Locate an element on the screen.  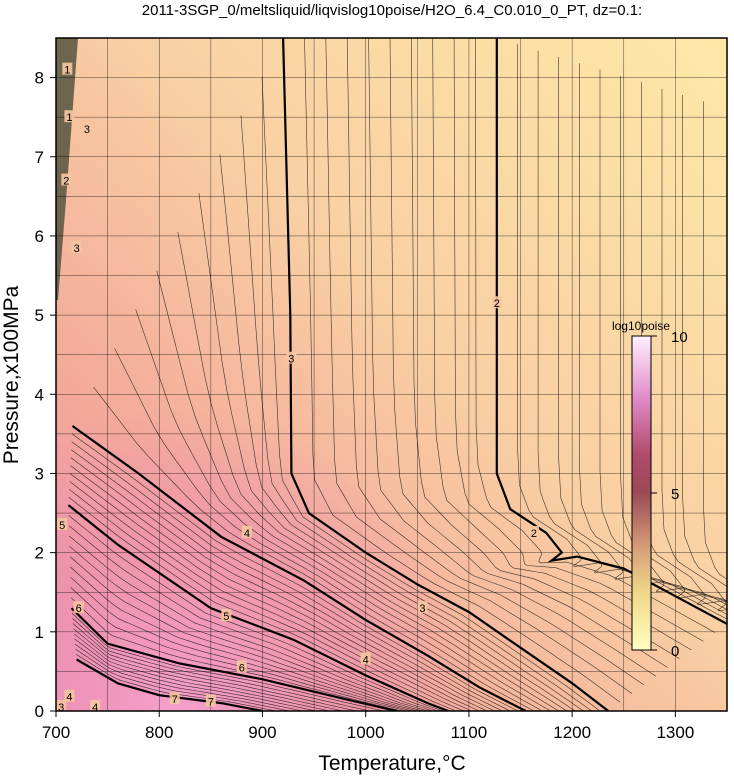
dark-low-temp-strip is located at coordinates (67, 169).